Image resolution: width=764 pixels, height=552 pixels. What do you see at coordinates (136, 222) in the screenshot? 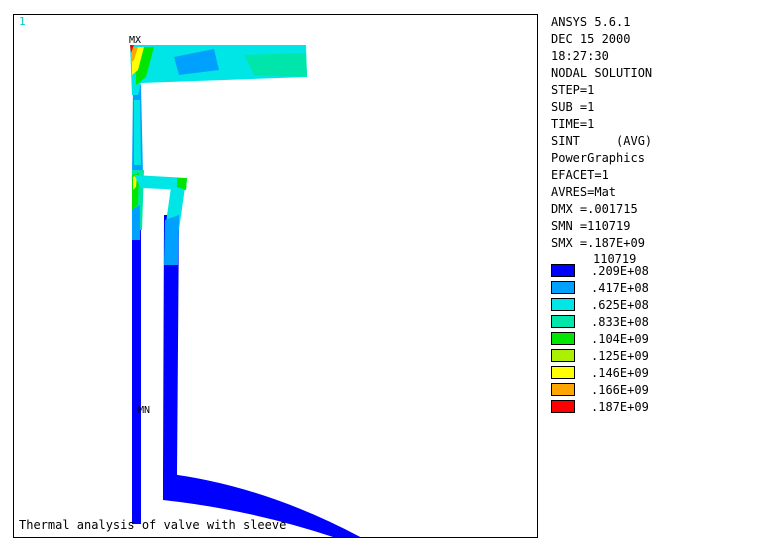
I see `stem-joint-lower` at bounding box center [136, 222].